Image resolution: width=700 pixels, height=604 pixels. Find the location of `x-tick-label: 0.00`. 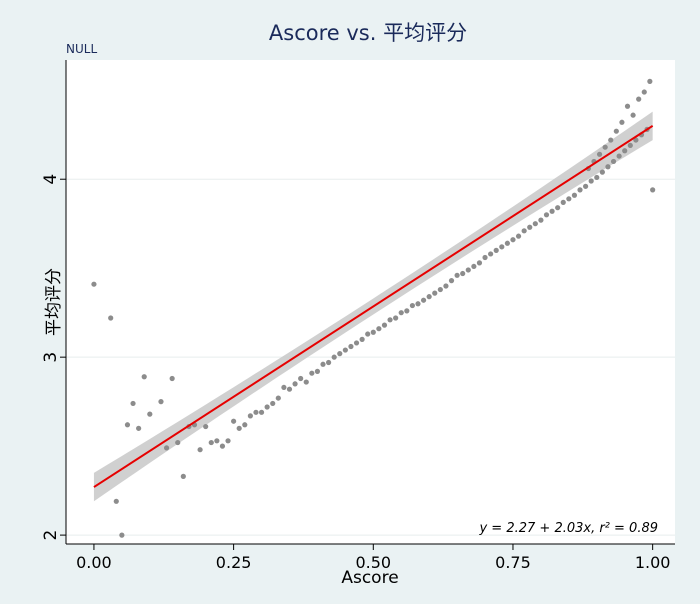

x-tick-label: 0.00 is located at coordinates (94, 562).